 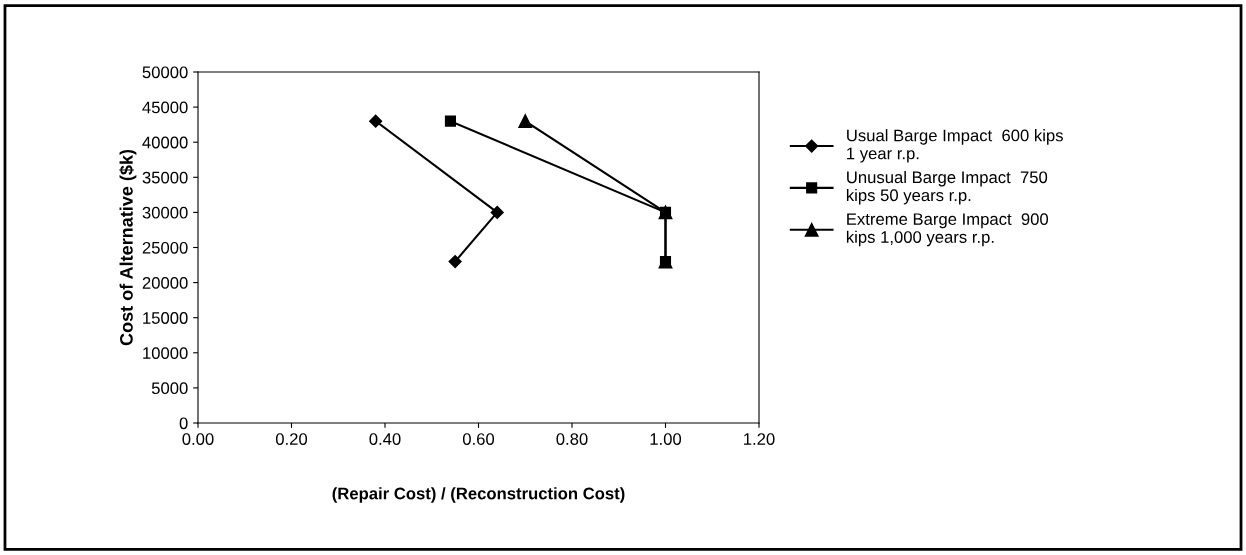 I want to click on x-tick-label: 0.60, so click(x=478, y=439).